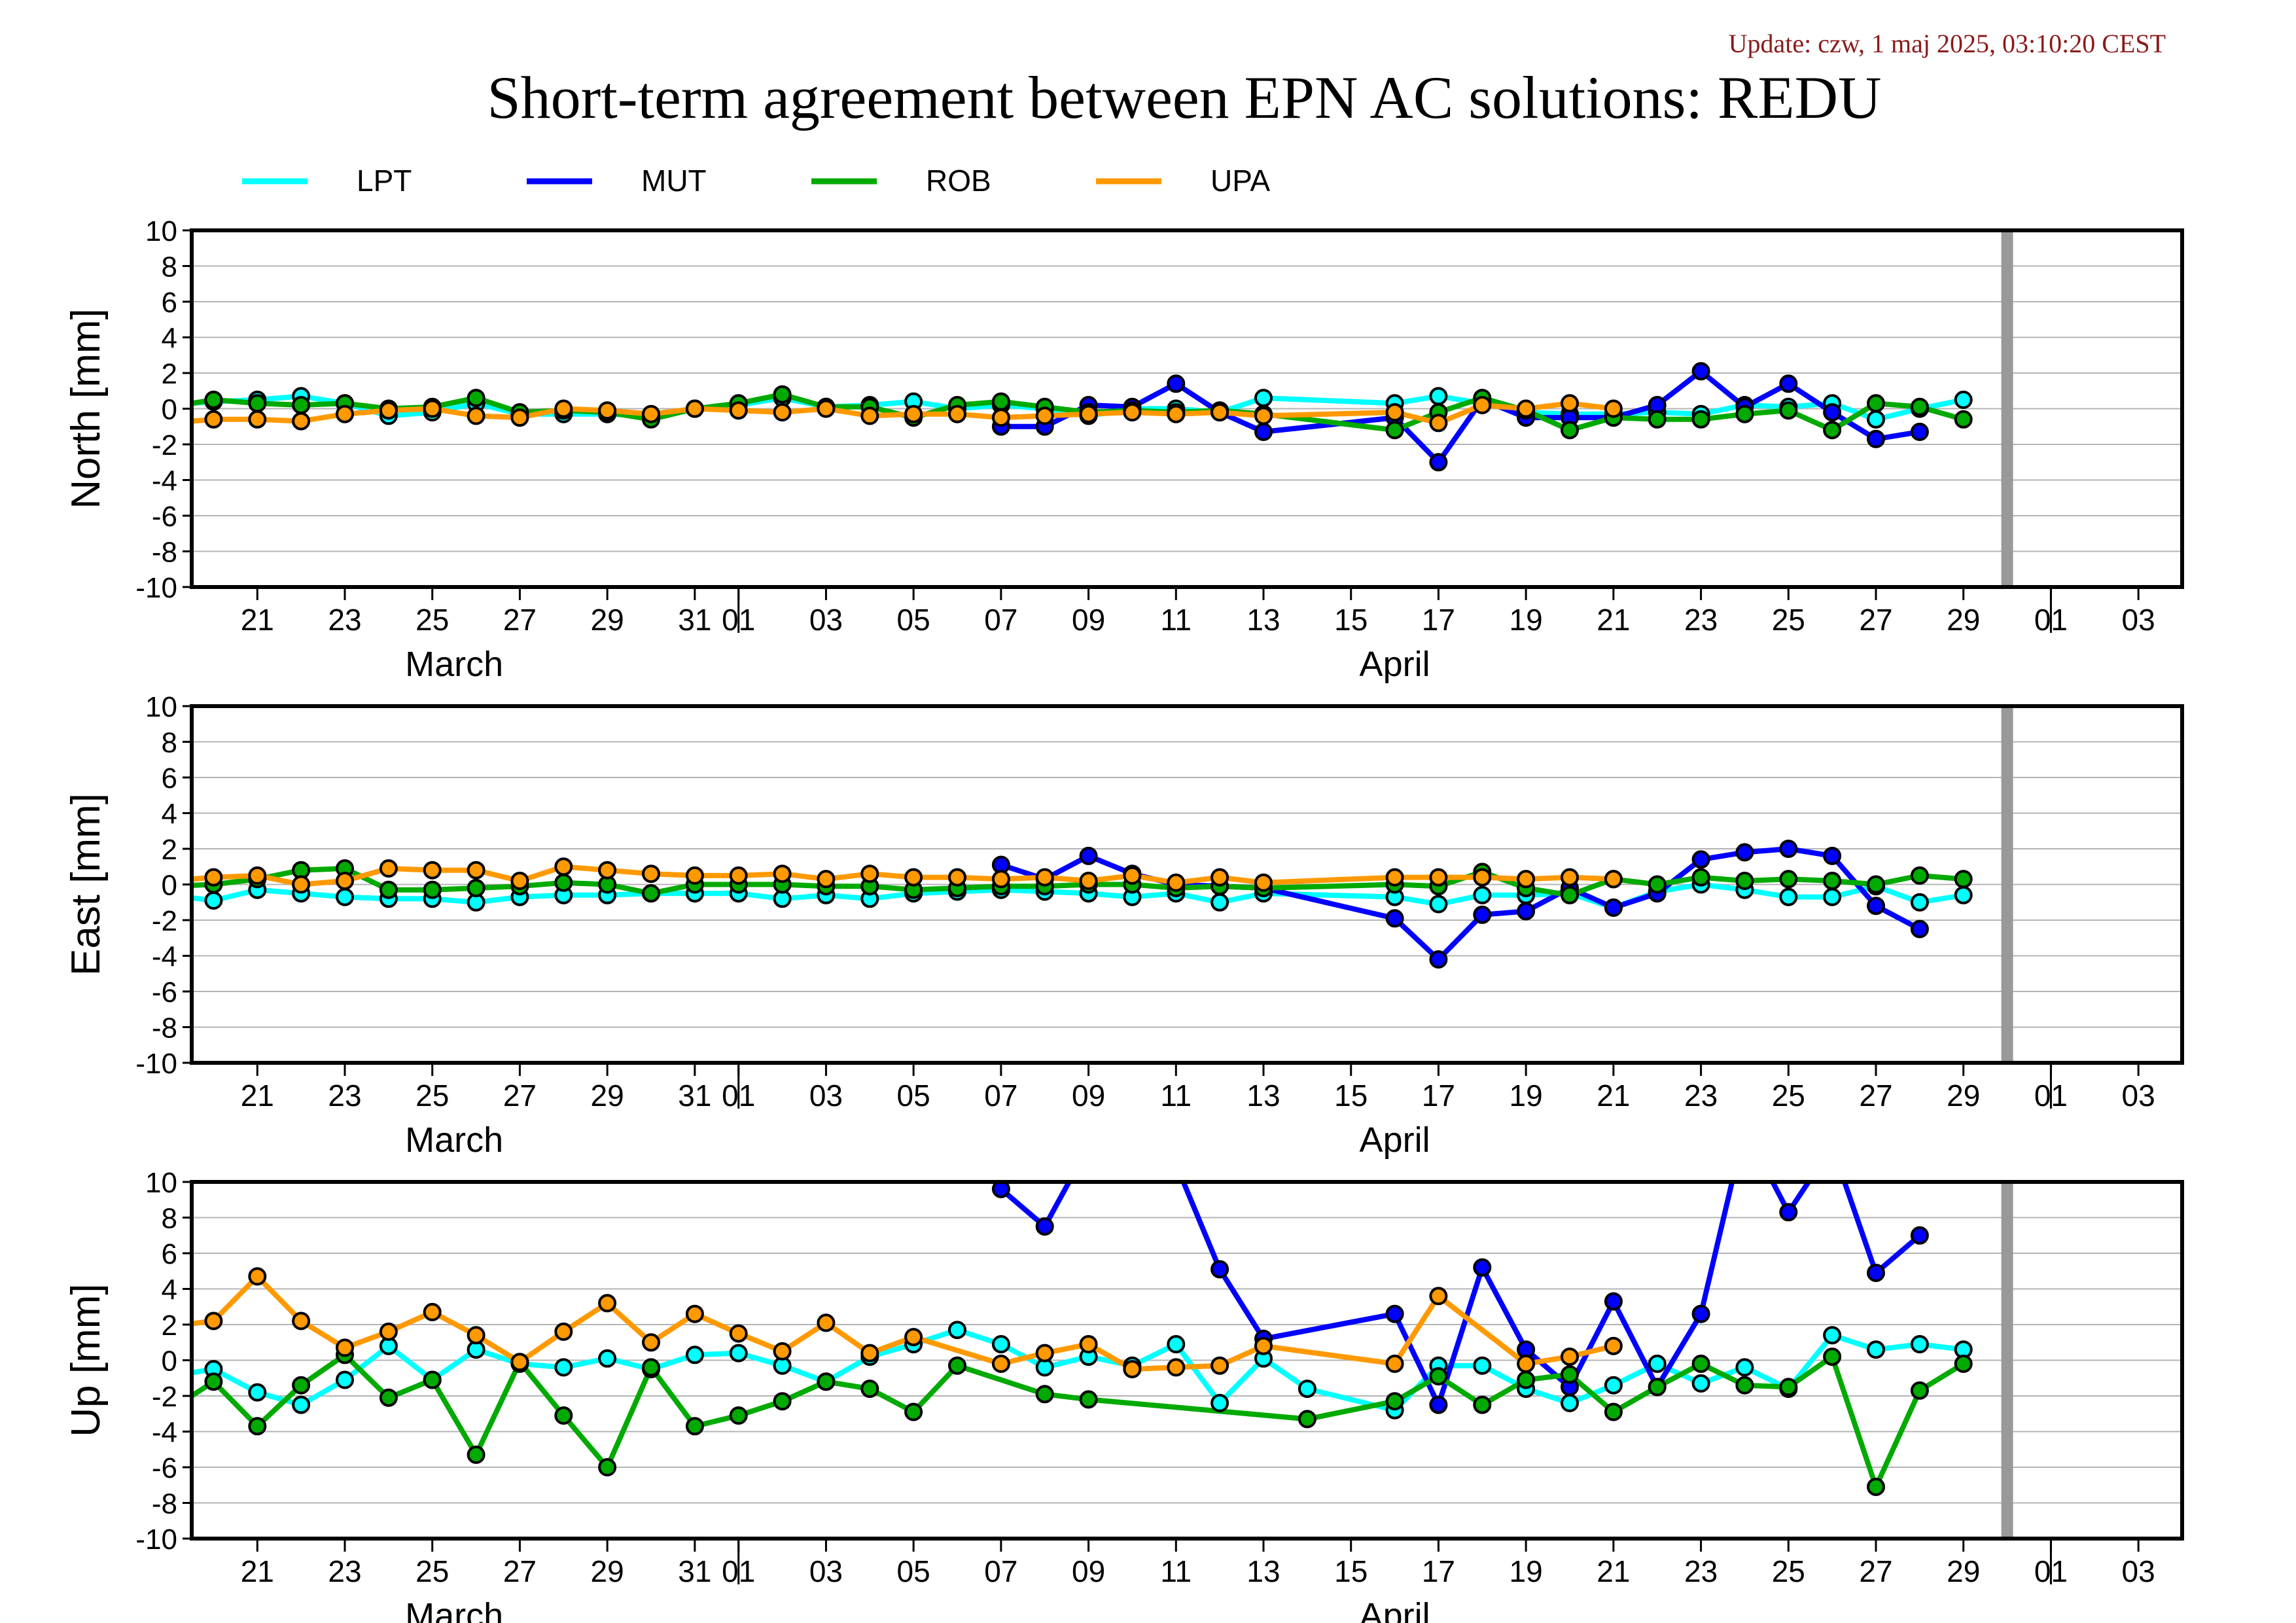 The image size is (2296, 1623). What do you see at coordinates (1948, 43) in the screenshot?
I see `update-timestamp: Update: czw, 1 maj 2025, 03:10:20 CEST` at bounding box center [1948, 43].